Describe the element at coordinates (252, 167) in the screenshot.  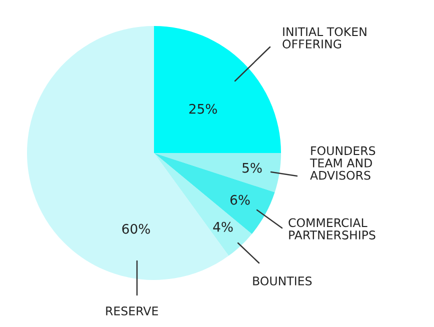
I see `data-label: 5%` at that location.